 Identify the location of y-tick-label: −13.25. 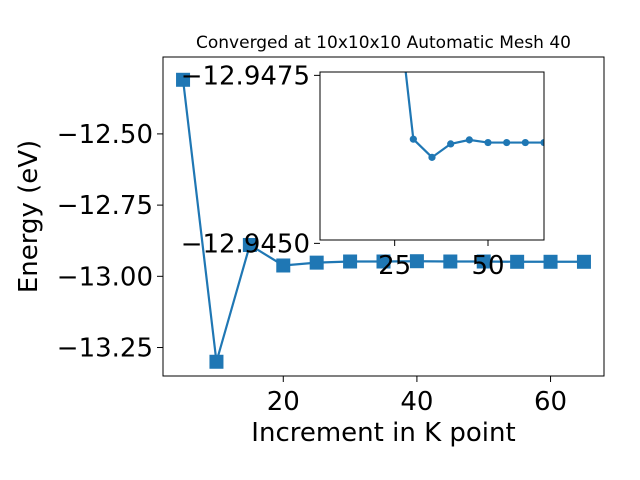
(105, 349).